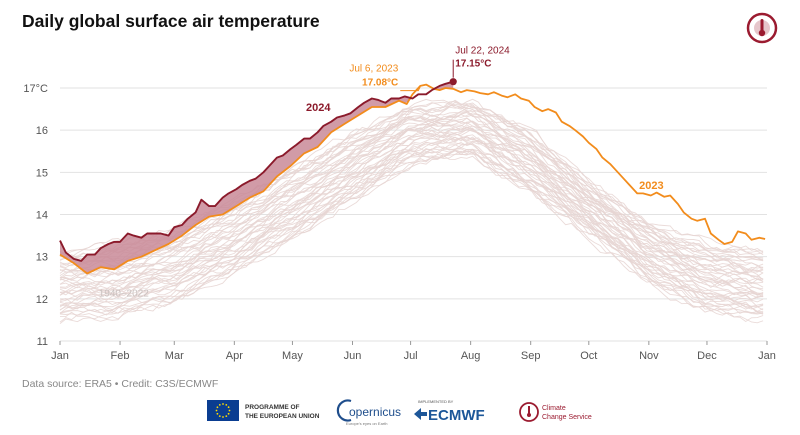 This screenshot has width=800, height=435. Describe the element at coordinates (120, 384) in the screenshot. I see `data-source-credit: Data source: ERA5 • Credit: C3S/ECMWF` at that location.